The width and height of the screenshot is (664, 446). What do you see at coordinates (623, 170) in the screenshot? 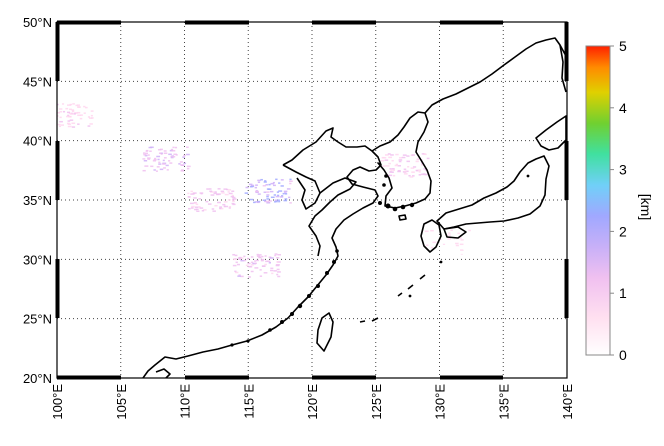
I see `colorbar-tick-label: 3` at bounding box center [623, 170].